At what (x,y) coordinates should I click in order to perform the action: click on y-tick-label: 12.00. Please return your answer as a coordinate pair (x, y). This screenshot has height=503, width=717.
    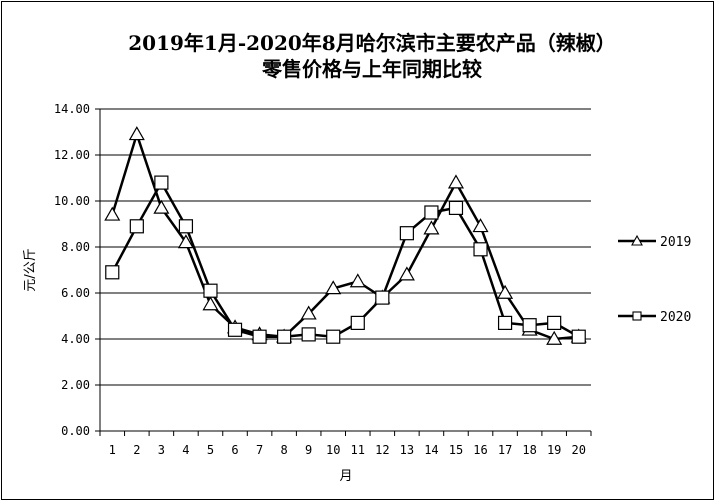
    Looking at the image, I should click on (72, 155).